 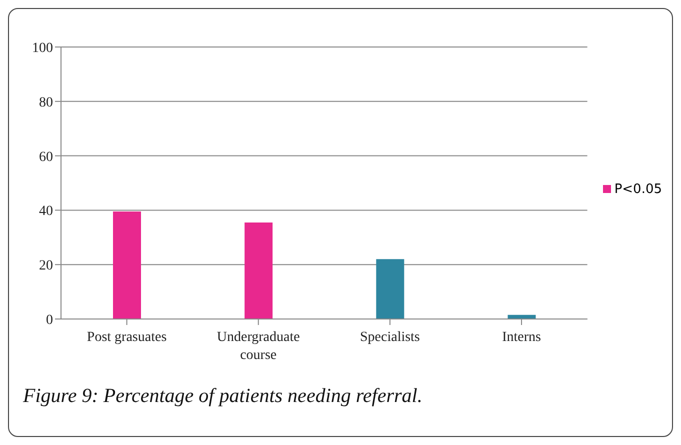 What do you see at coordinates (46, 212) in the screenshot?
I see `y-tick-label: 40` at bounding box center [46, 212].